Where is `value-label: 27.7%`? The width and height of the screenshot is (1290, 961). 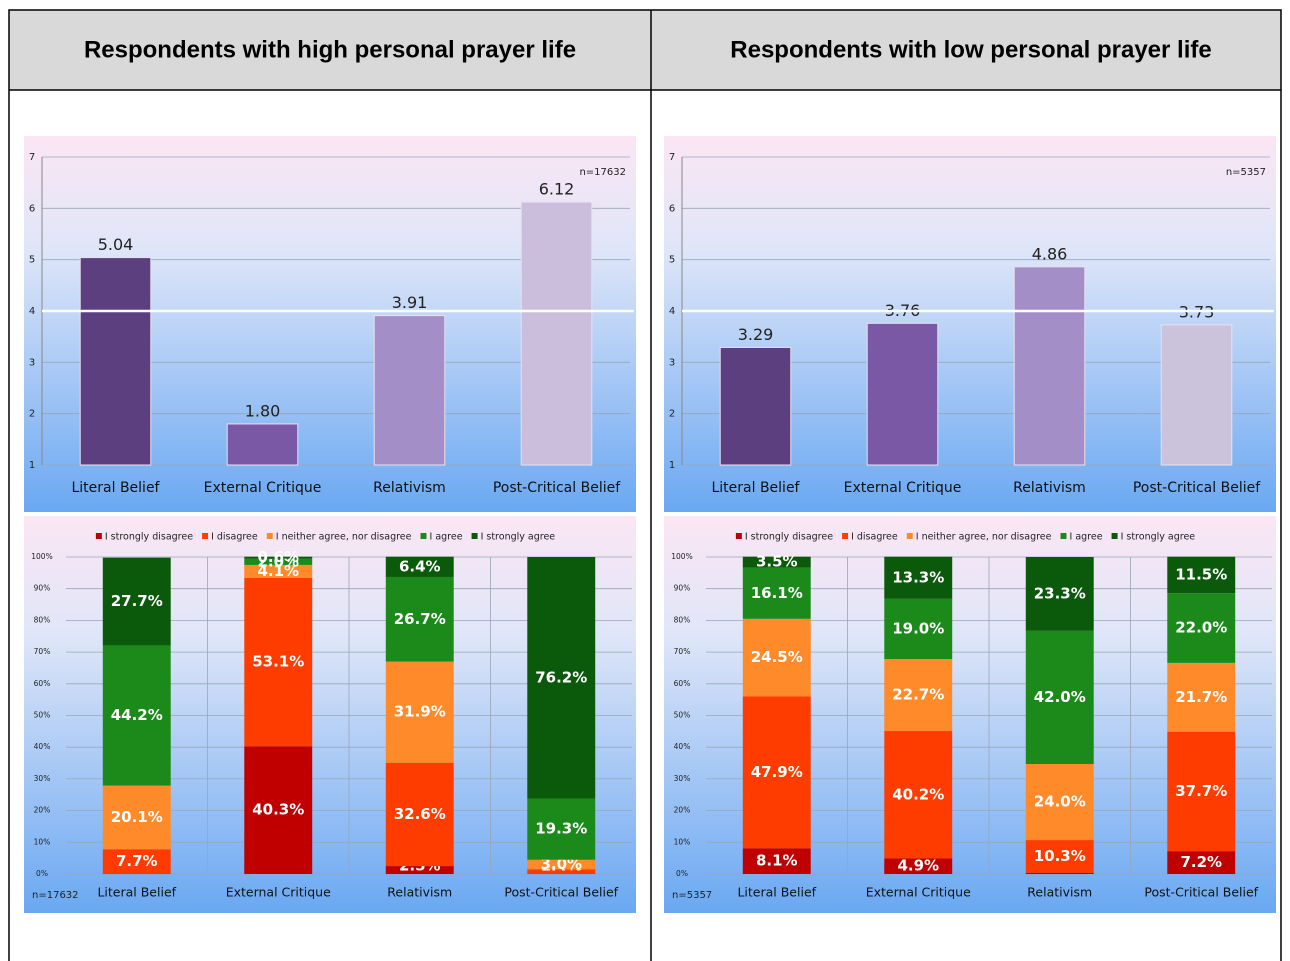 value-label: 27.7% is located at coordinates (137, 601).